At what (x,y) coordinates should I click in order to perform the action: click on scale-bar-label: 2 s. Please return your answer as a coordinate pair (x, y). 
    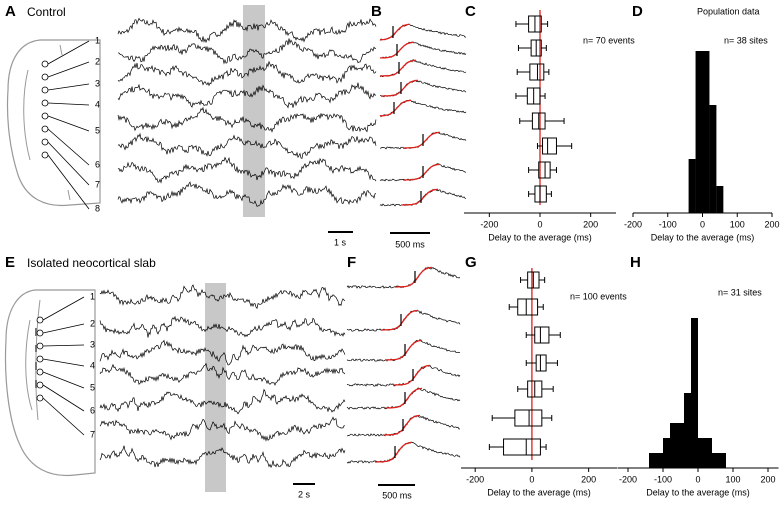
    Looking at the image, I should click on (304, 494).